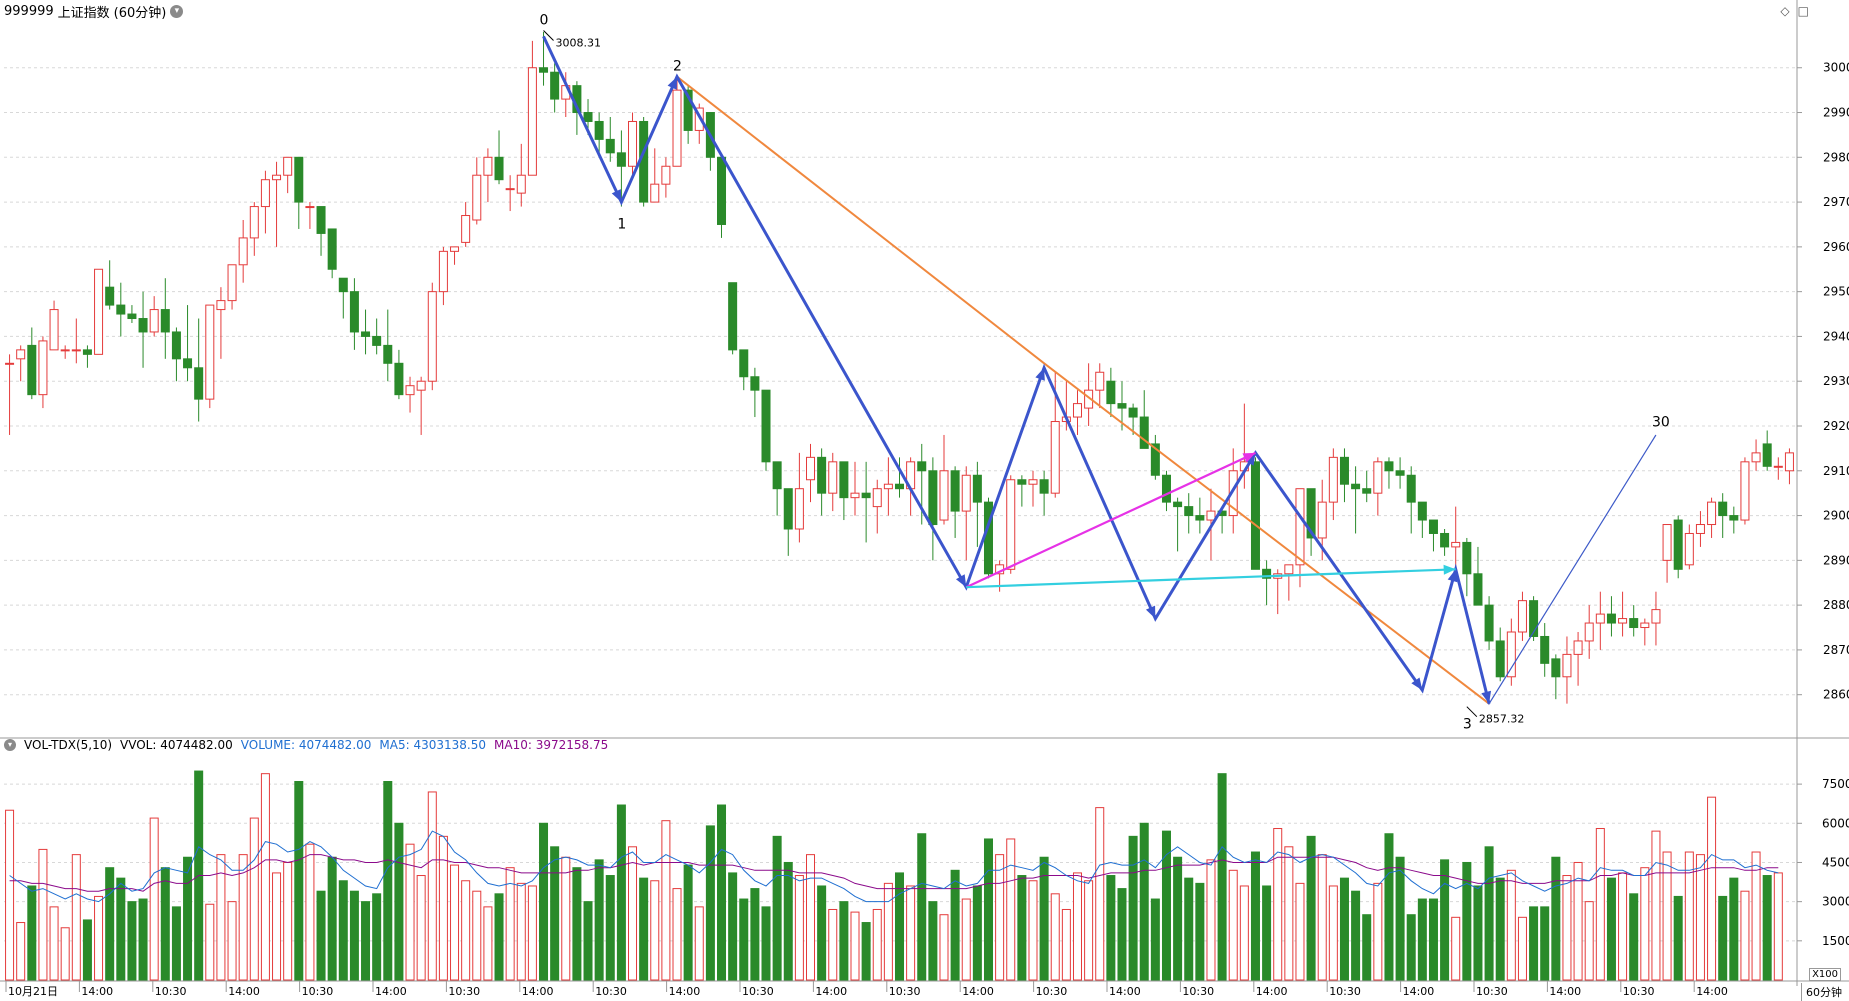  I want to click on ma10-value: MA10: 3972158.75, so click(551, 745).